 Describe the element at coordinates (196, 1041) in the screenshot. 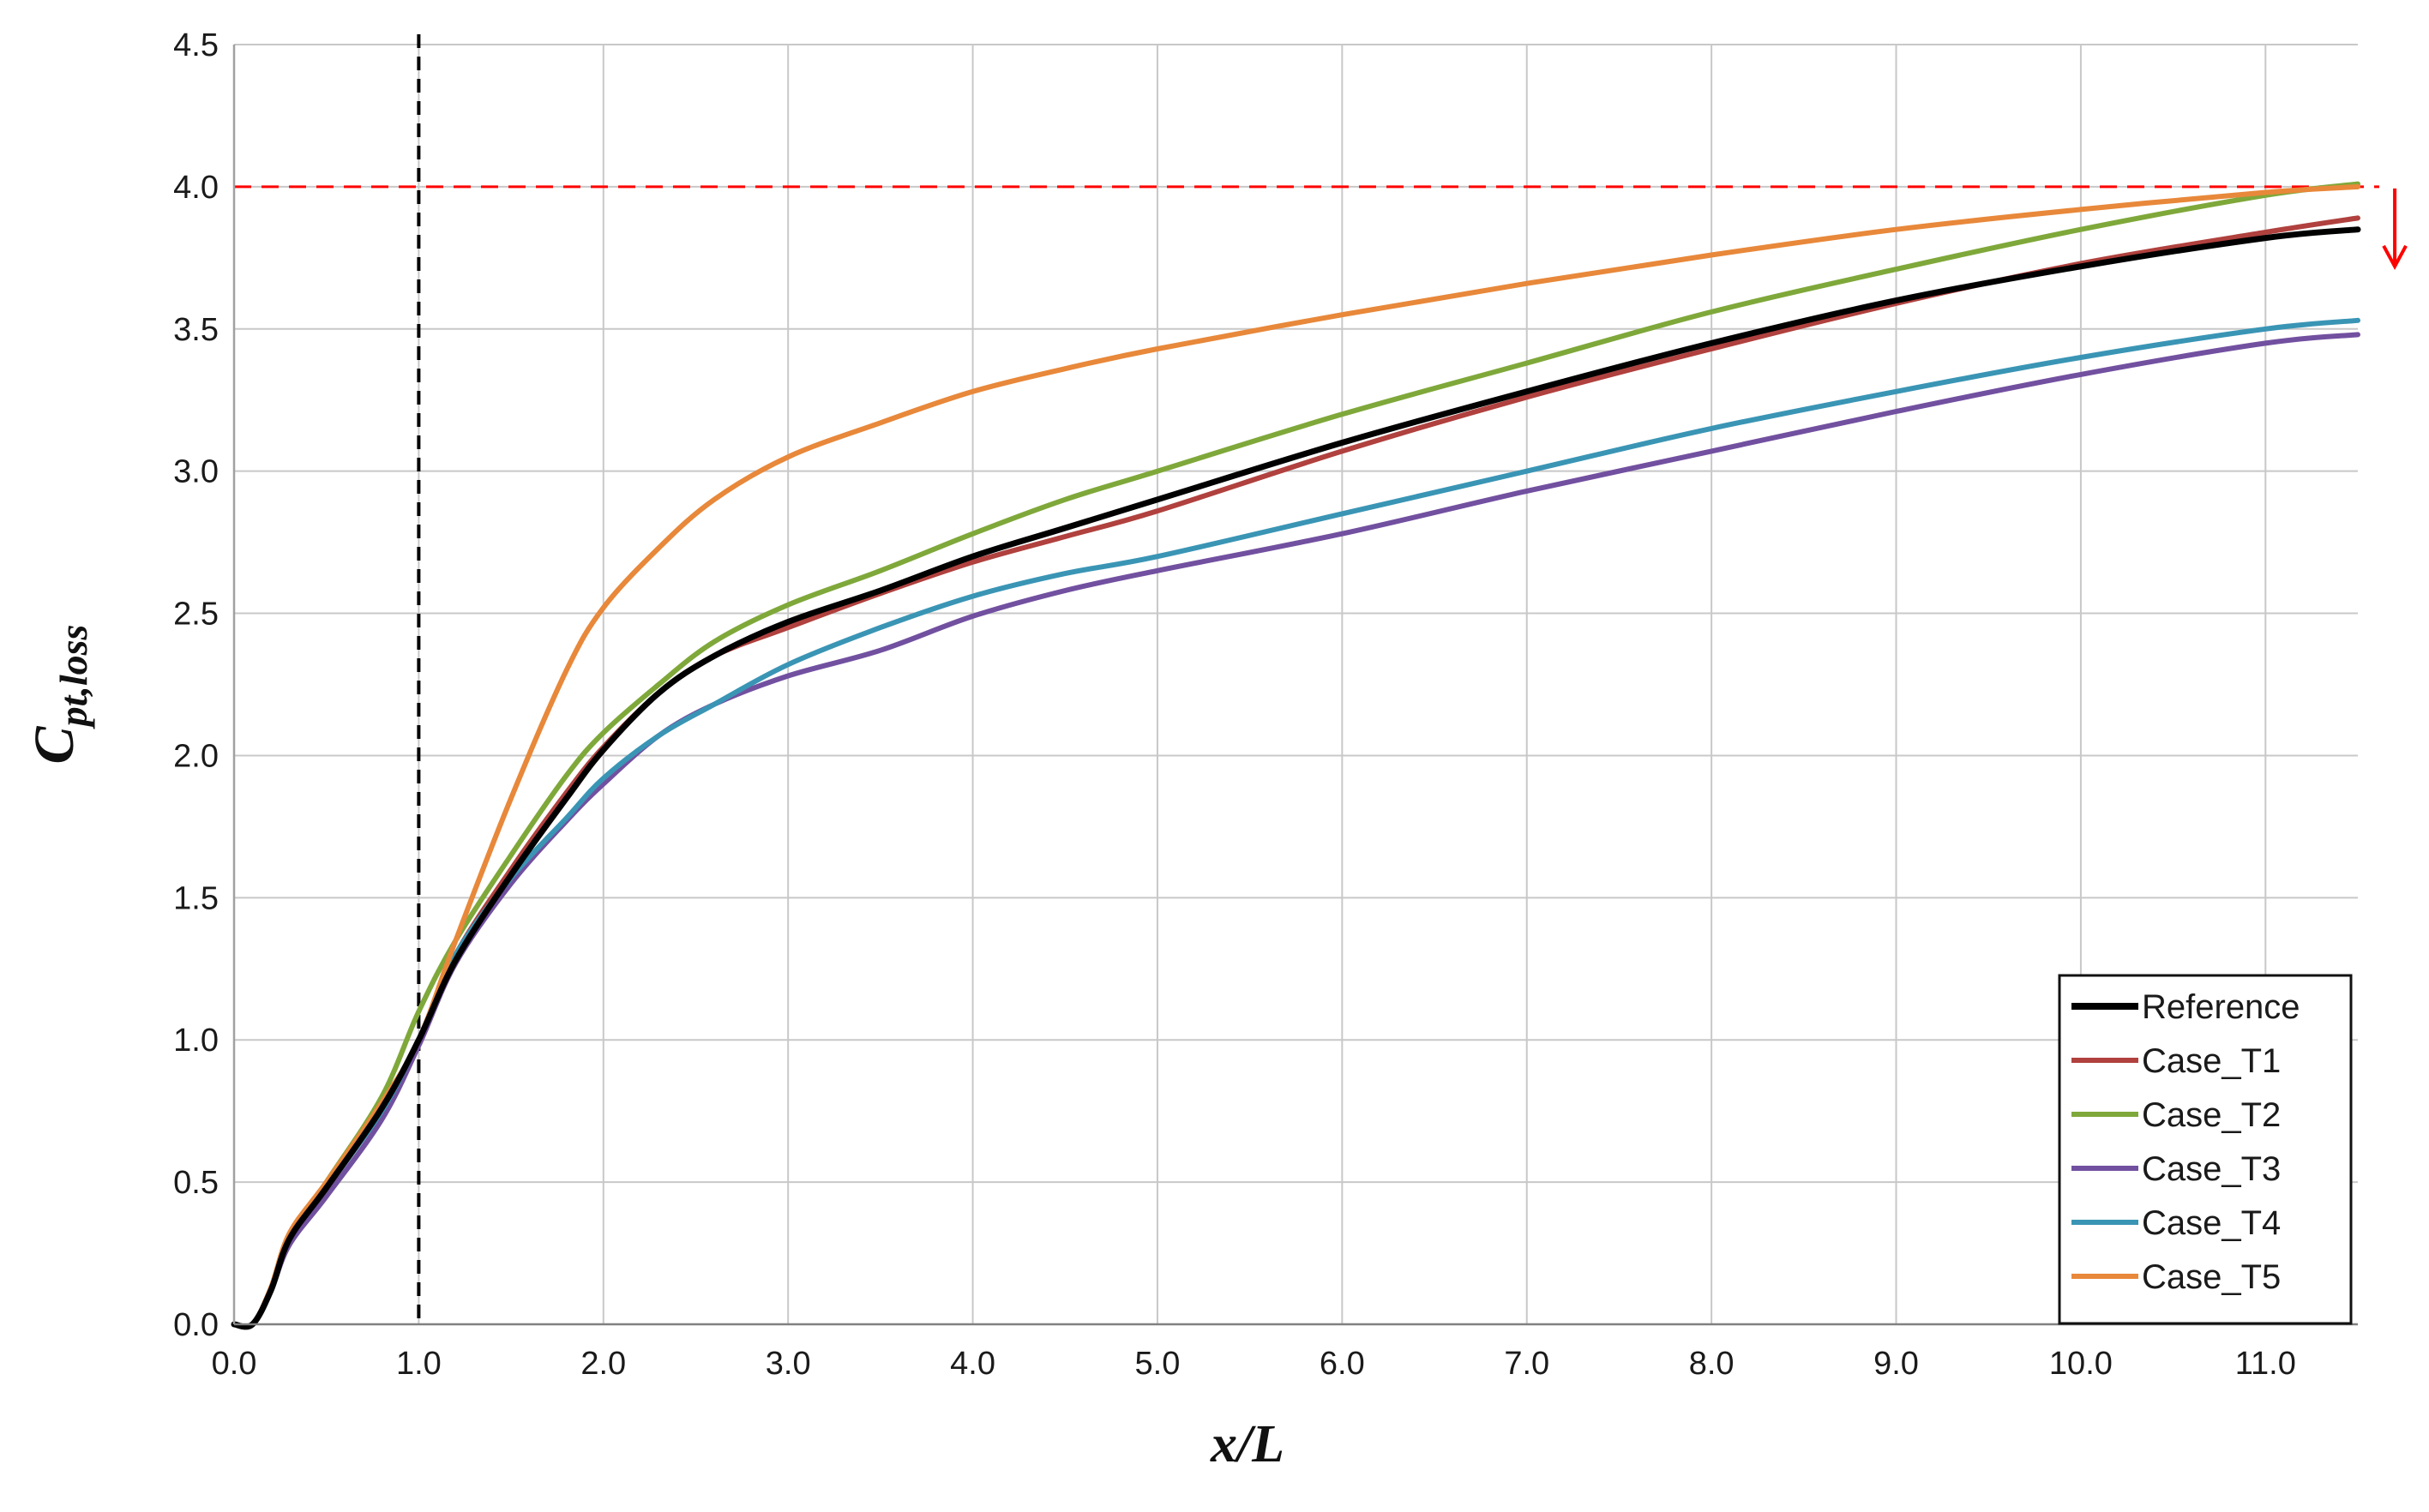

I see `y-tick-label: 1.0` at that location.